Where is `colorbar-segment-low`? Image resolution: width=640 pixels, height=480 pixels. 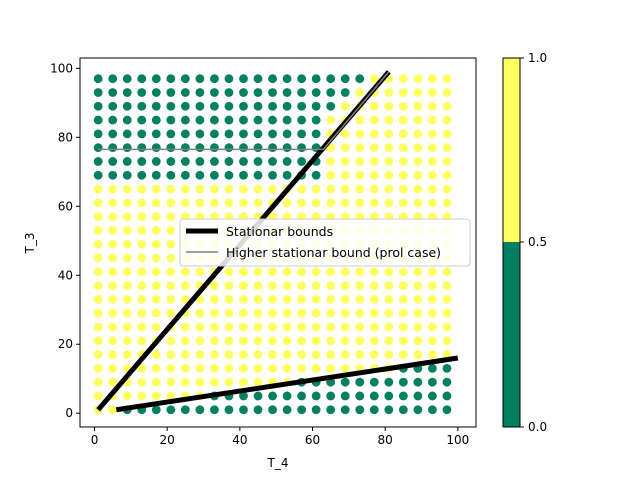 colorbar-segment-low is located at coordinates (511, 334).